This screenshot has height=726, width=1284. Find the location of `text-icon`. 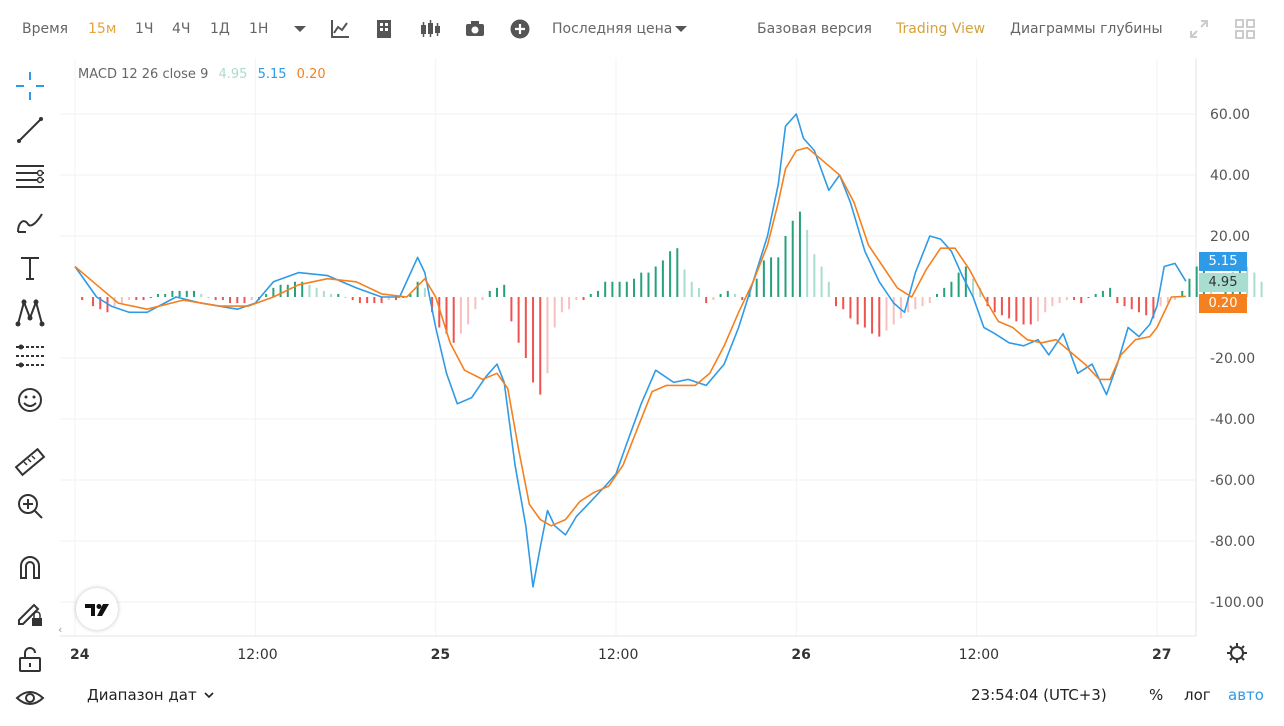

text-icon is located at coordinates (30, 268).